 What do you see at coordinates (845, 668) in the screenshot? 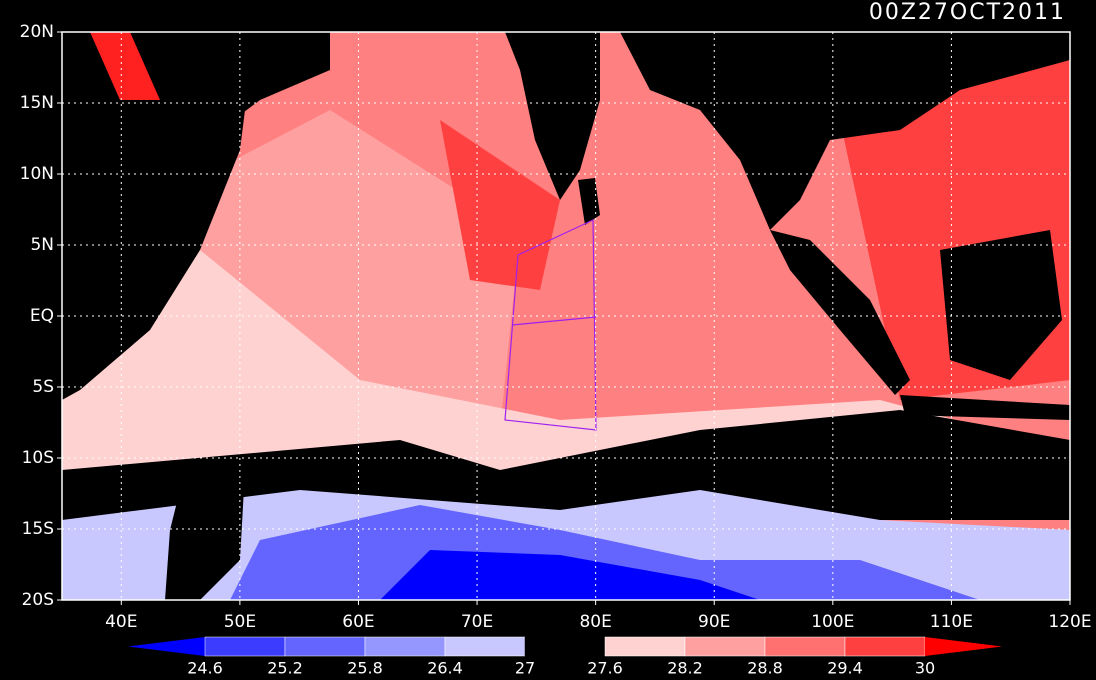
I see `colorbar-label: 29.4` at bounding box center [845, 668].